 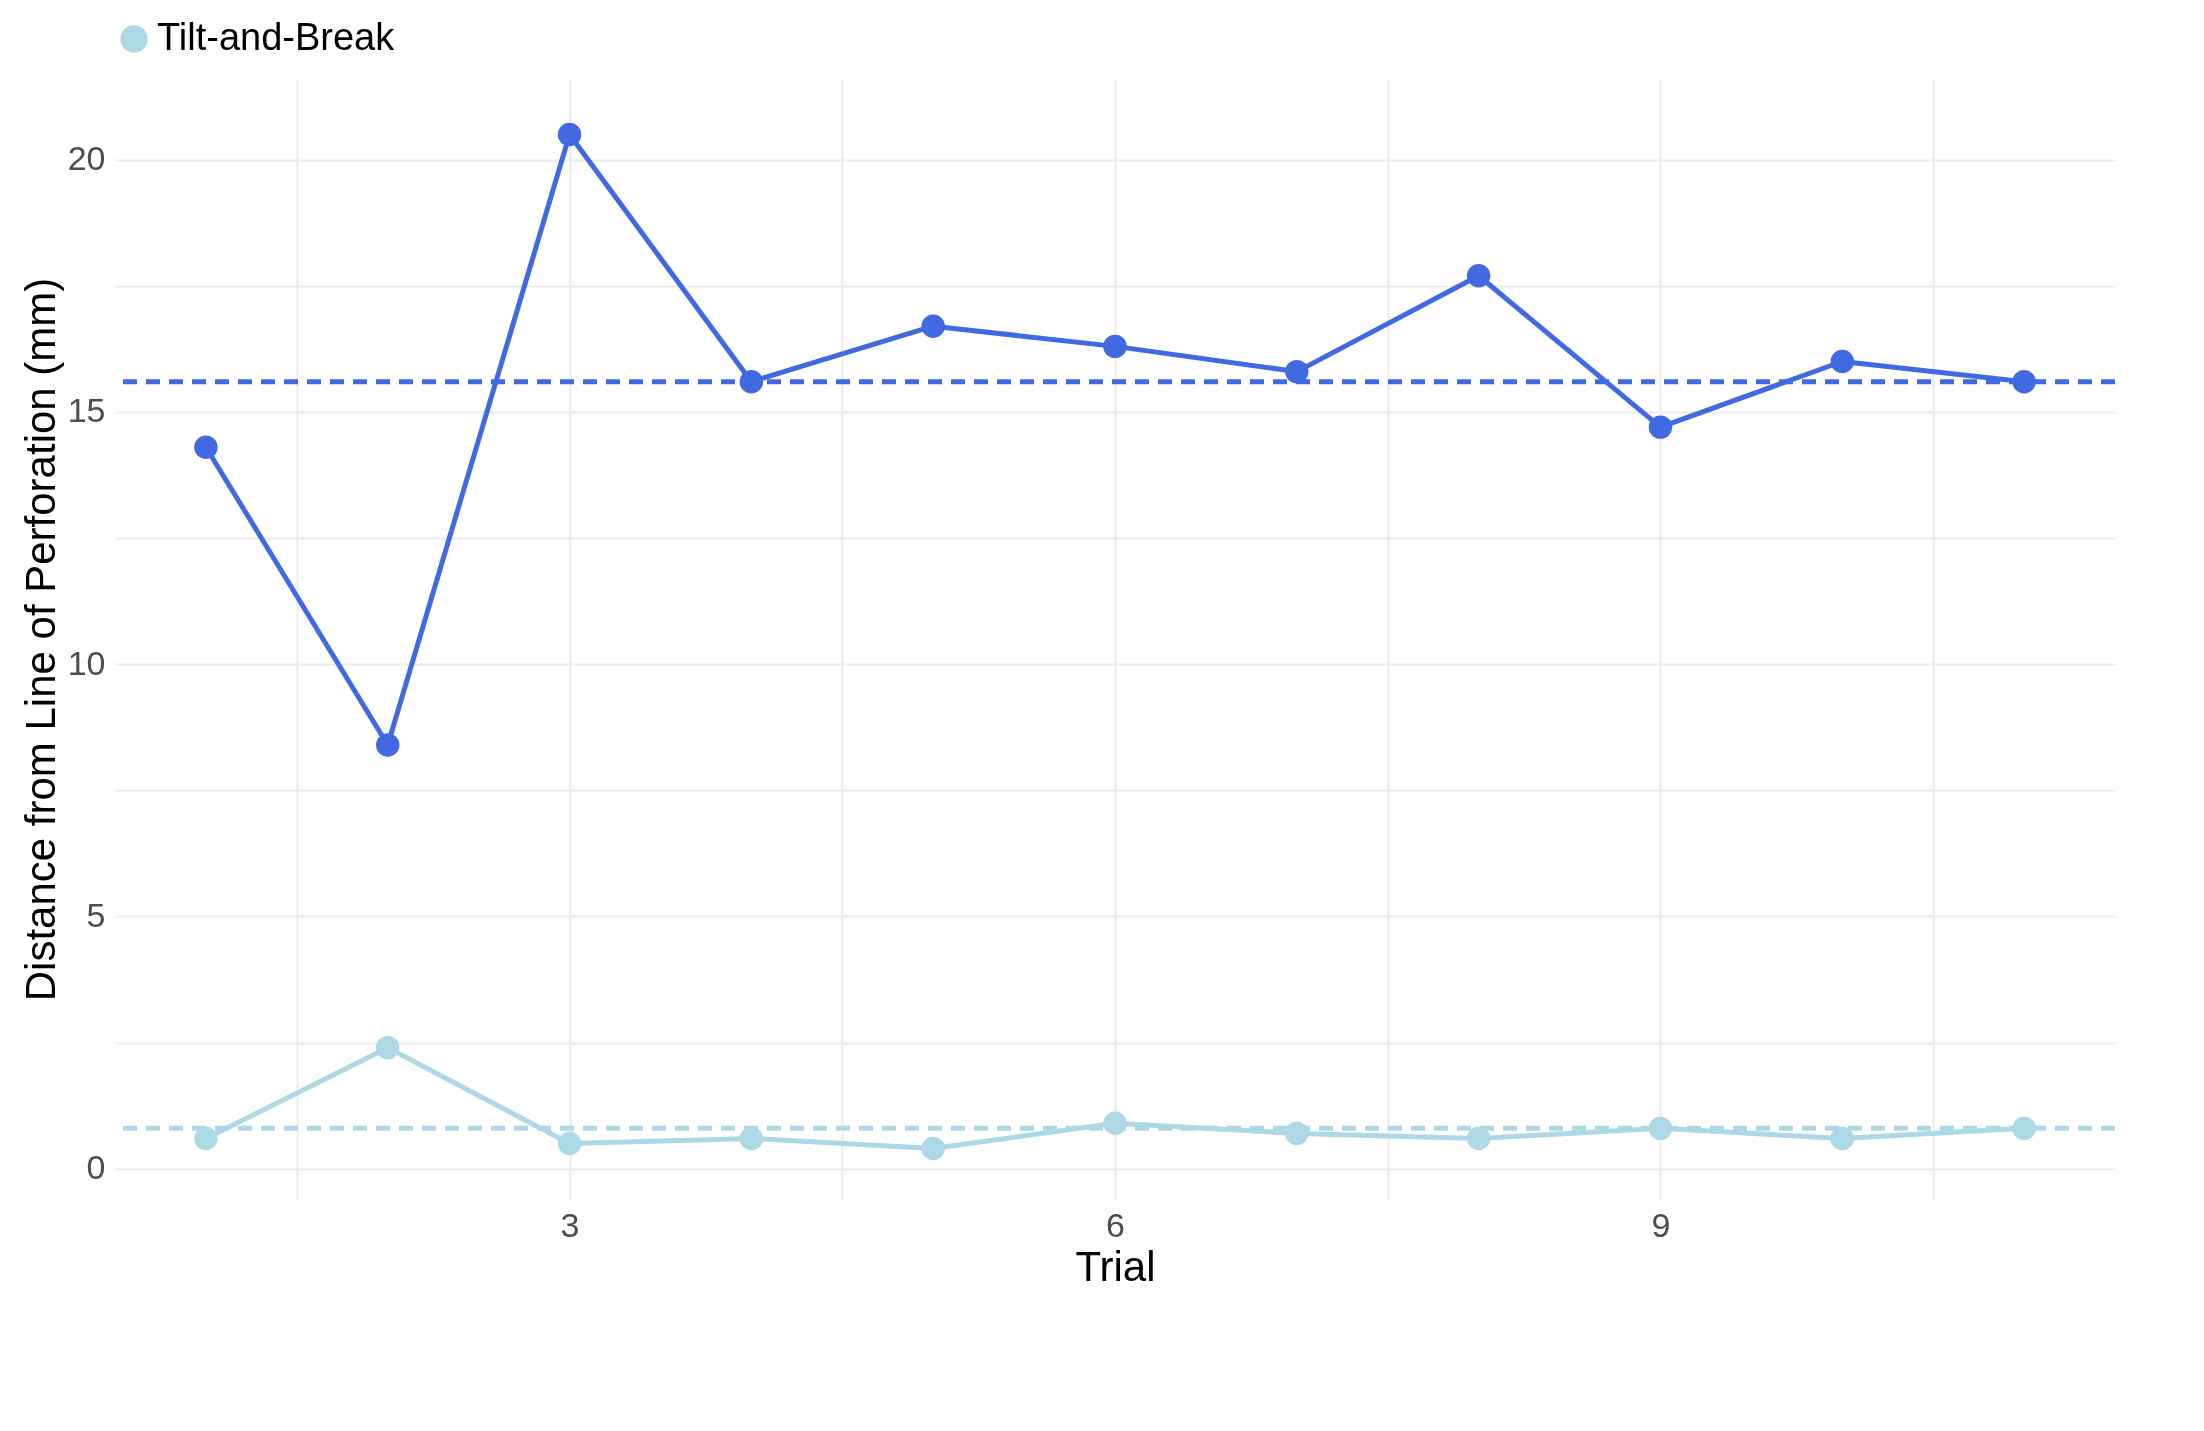 I want to click on legend-label: Tilt-and-Break, so click(x=276, y=37).